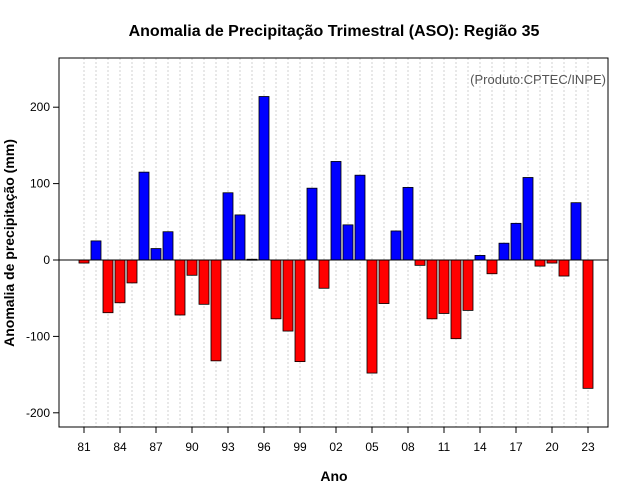 The image size is (640, 500). I want to click on bar-2021, so click(564, 268).